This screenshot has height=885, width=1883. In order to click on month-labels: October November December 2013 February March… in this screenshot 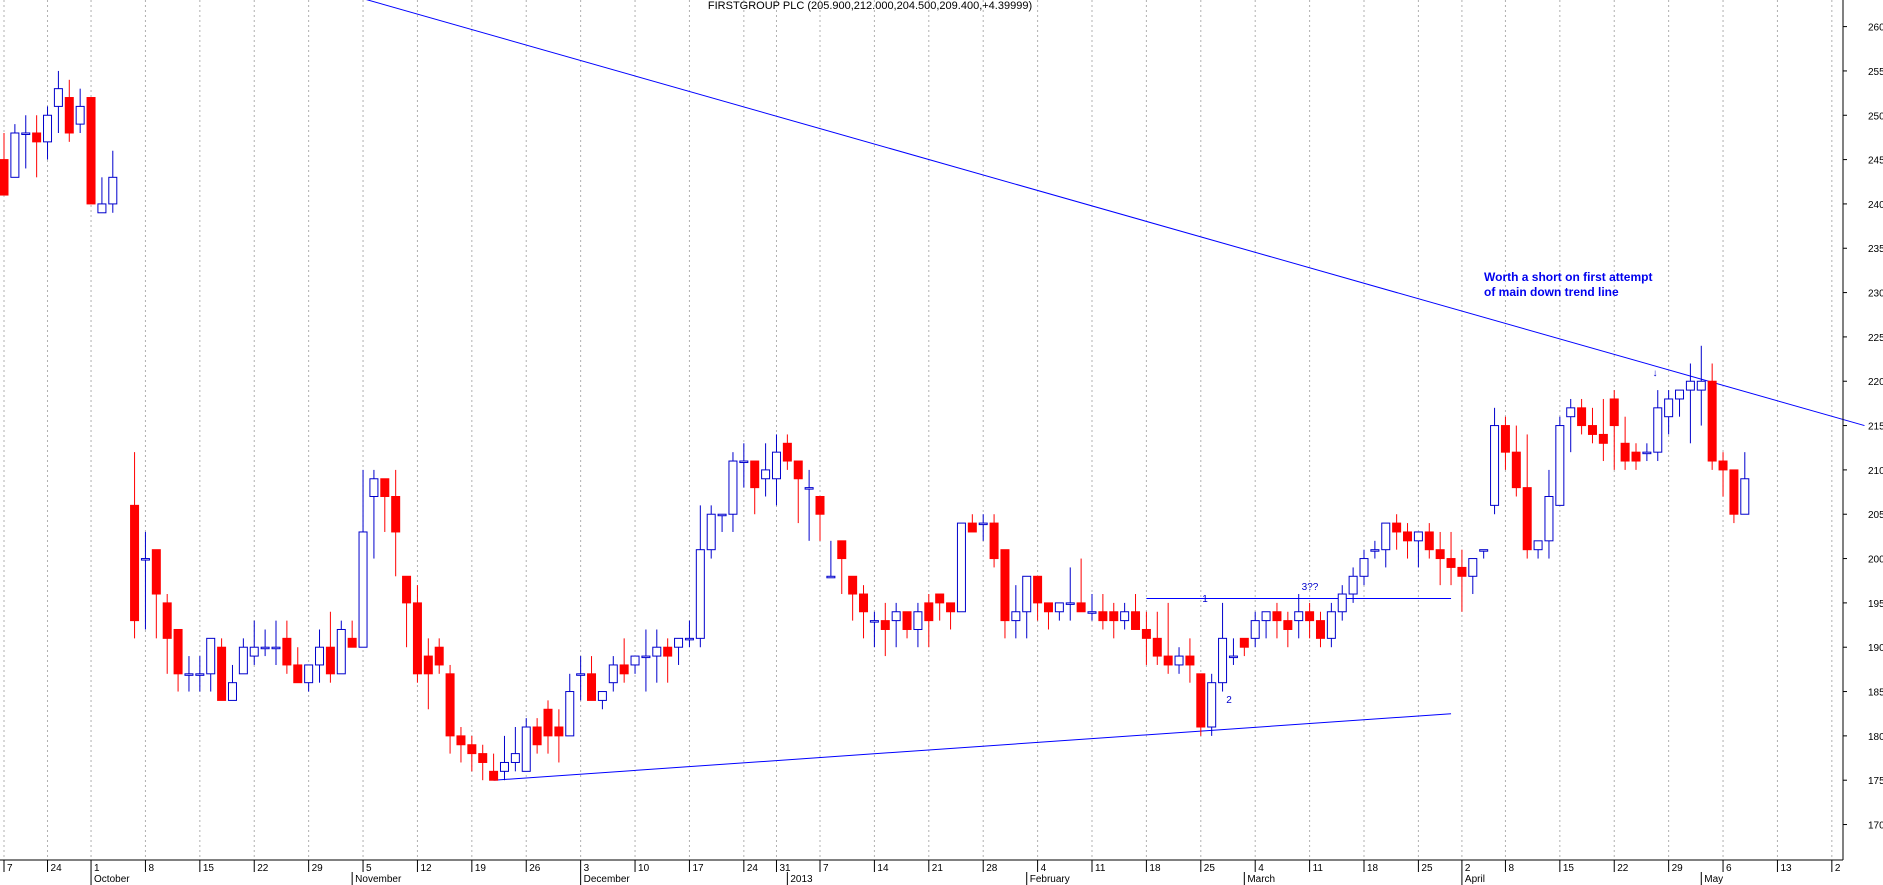, I will do `click(906, 878)`.